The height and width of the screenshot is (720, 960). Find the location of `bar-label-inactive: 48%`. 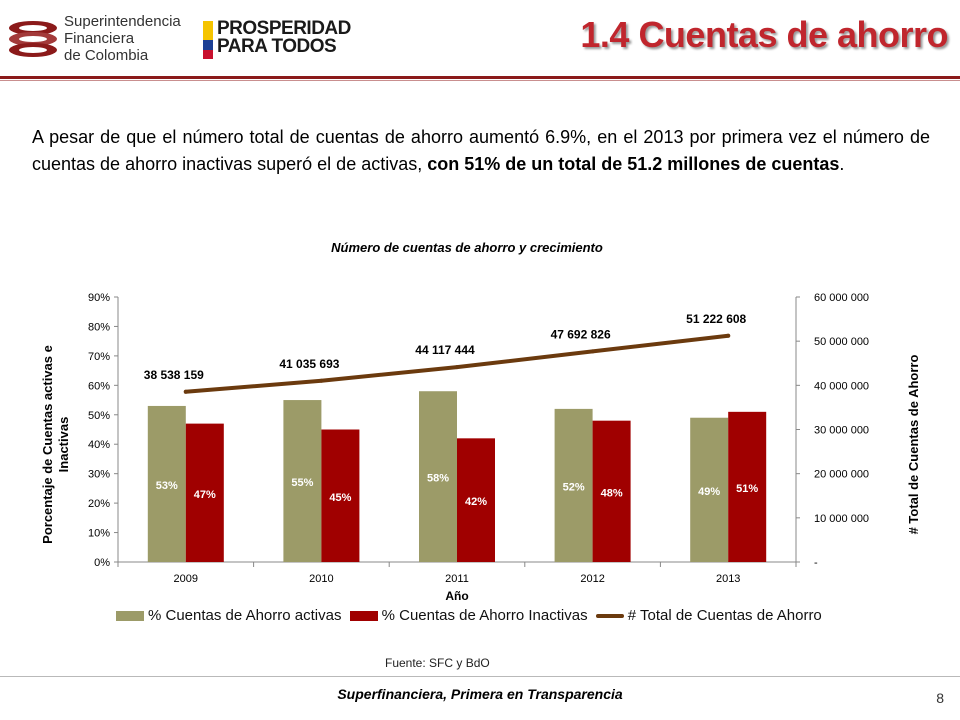

bar-label-inactive: 48% is located at coordinates (612, 493).